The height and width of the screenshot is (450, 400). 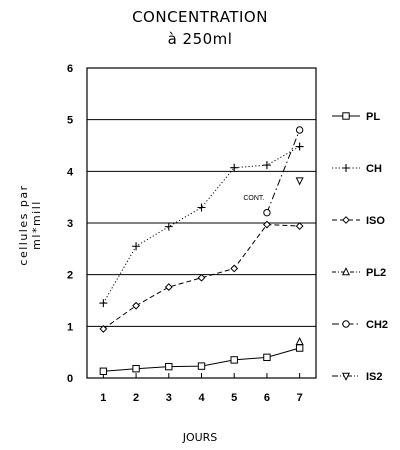 What do you see at coordinates (299, 341) in the screenshot?
I see `data-point-pl2` at bounding box center [299, 341].